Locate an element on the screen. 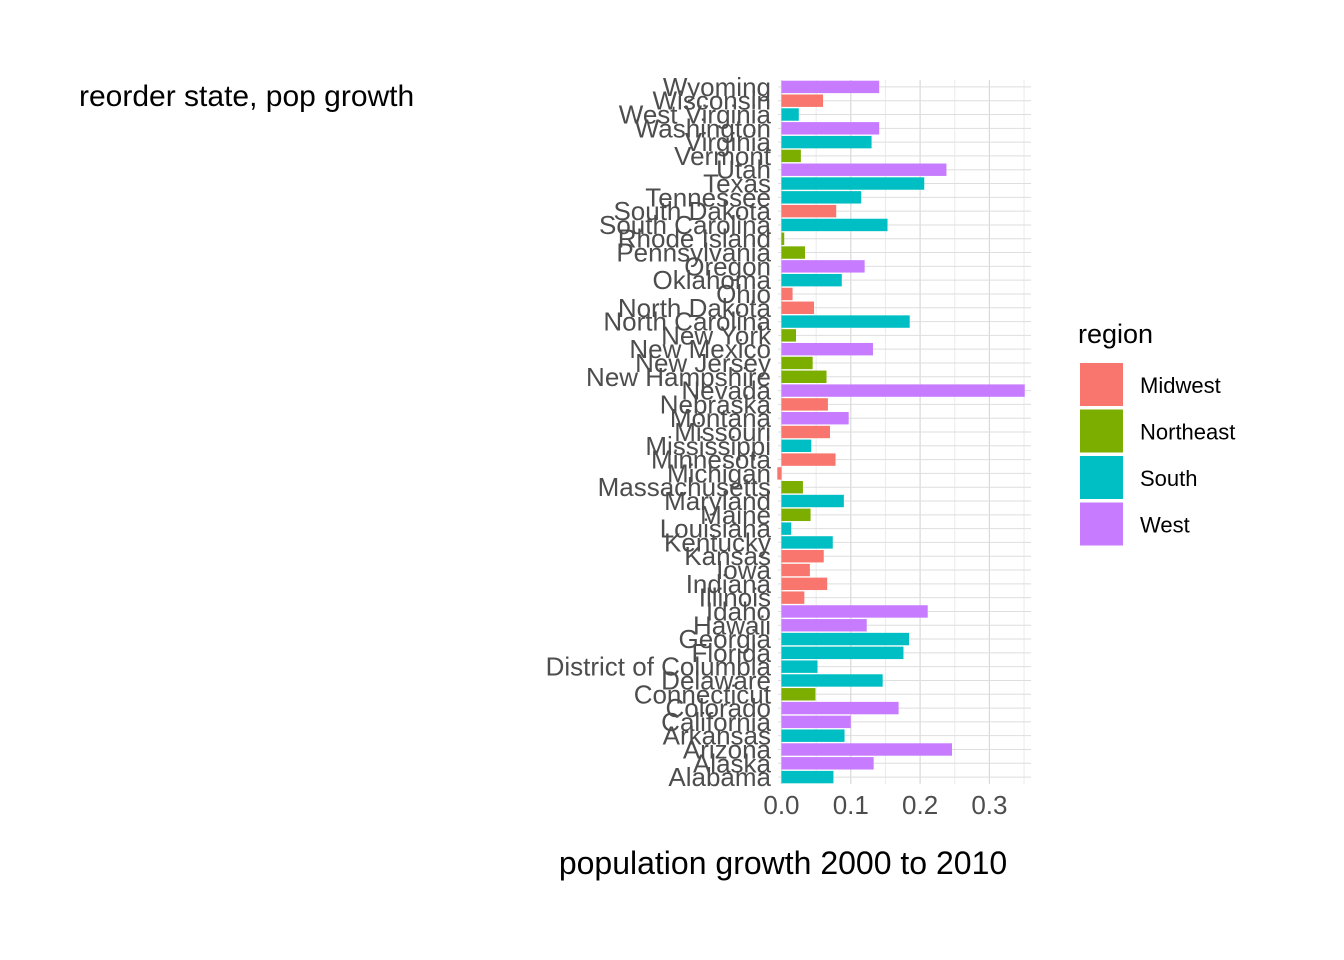 The width and height of the screenshot is (1344, 960). bar-nevada is located at coordinates (903, 390).